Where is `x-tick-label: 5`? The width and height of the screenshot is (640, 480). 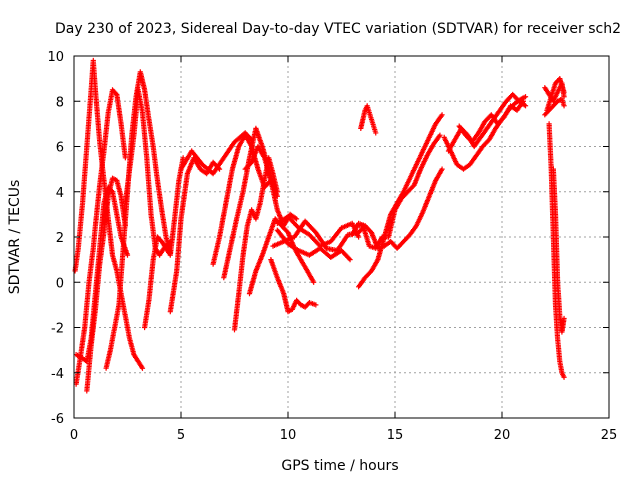
x-tick-label: 5 is located at coordinates (181, 435).